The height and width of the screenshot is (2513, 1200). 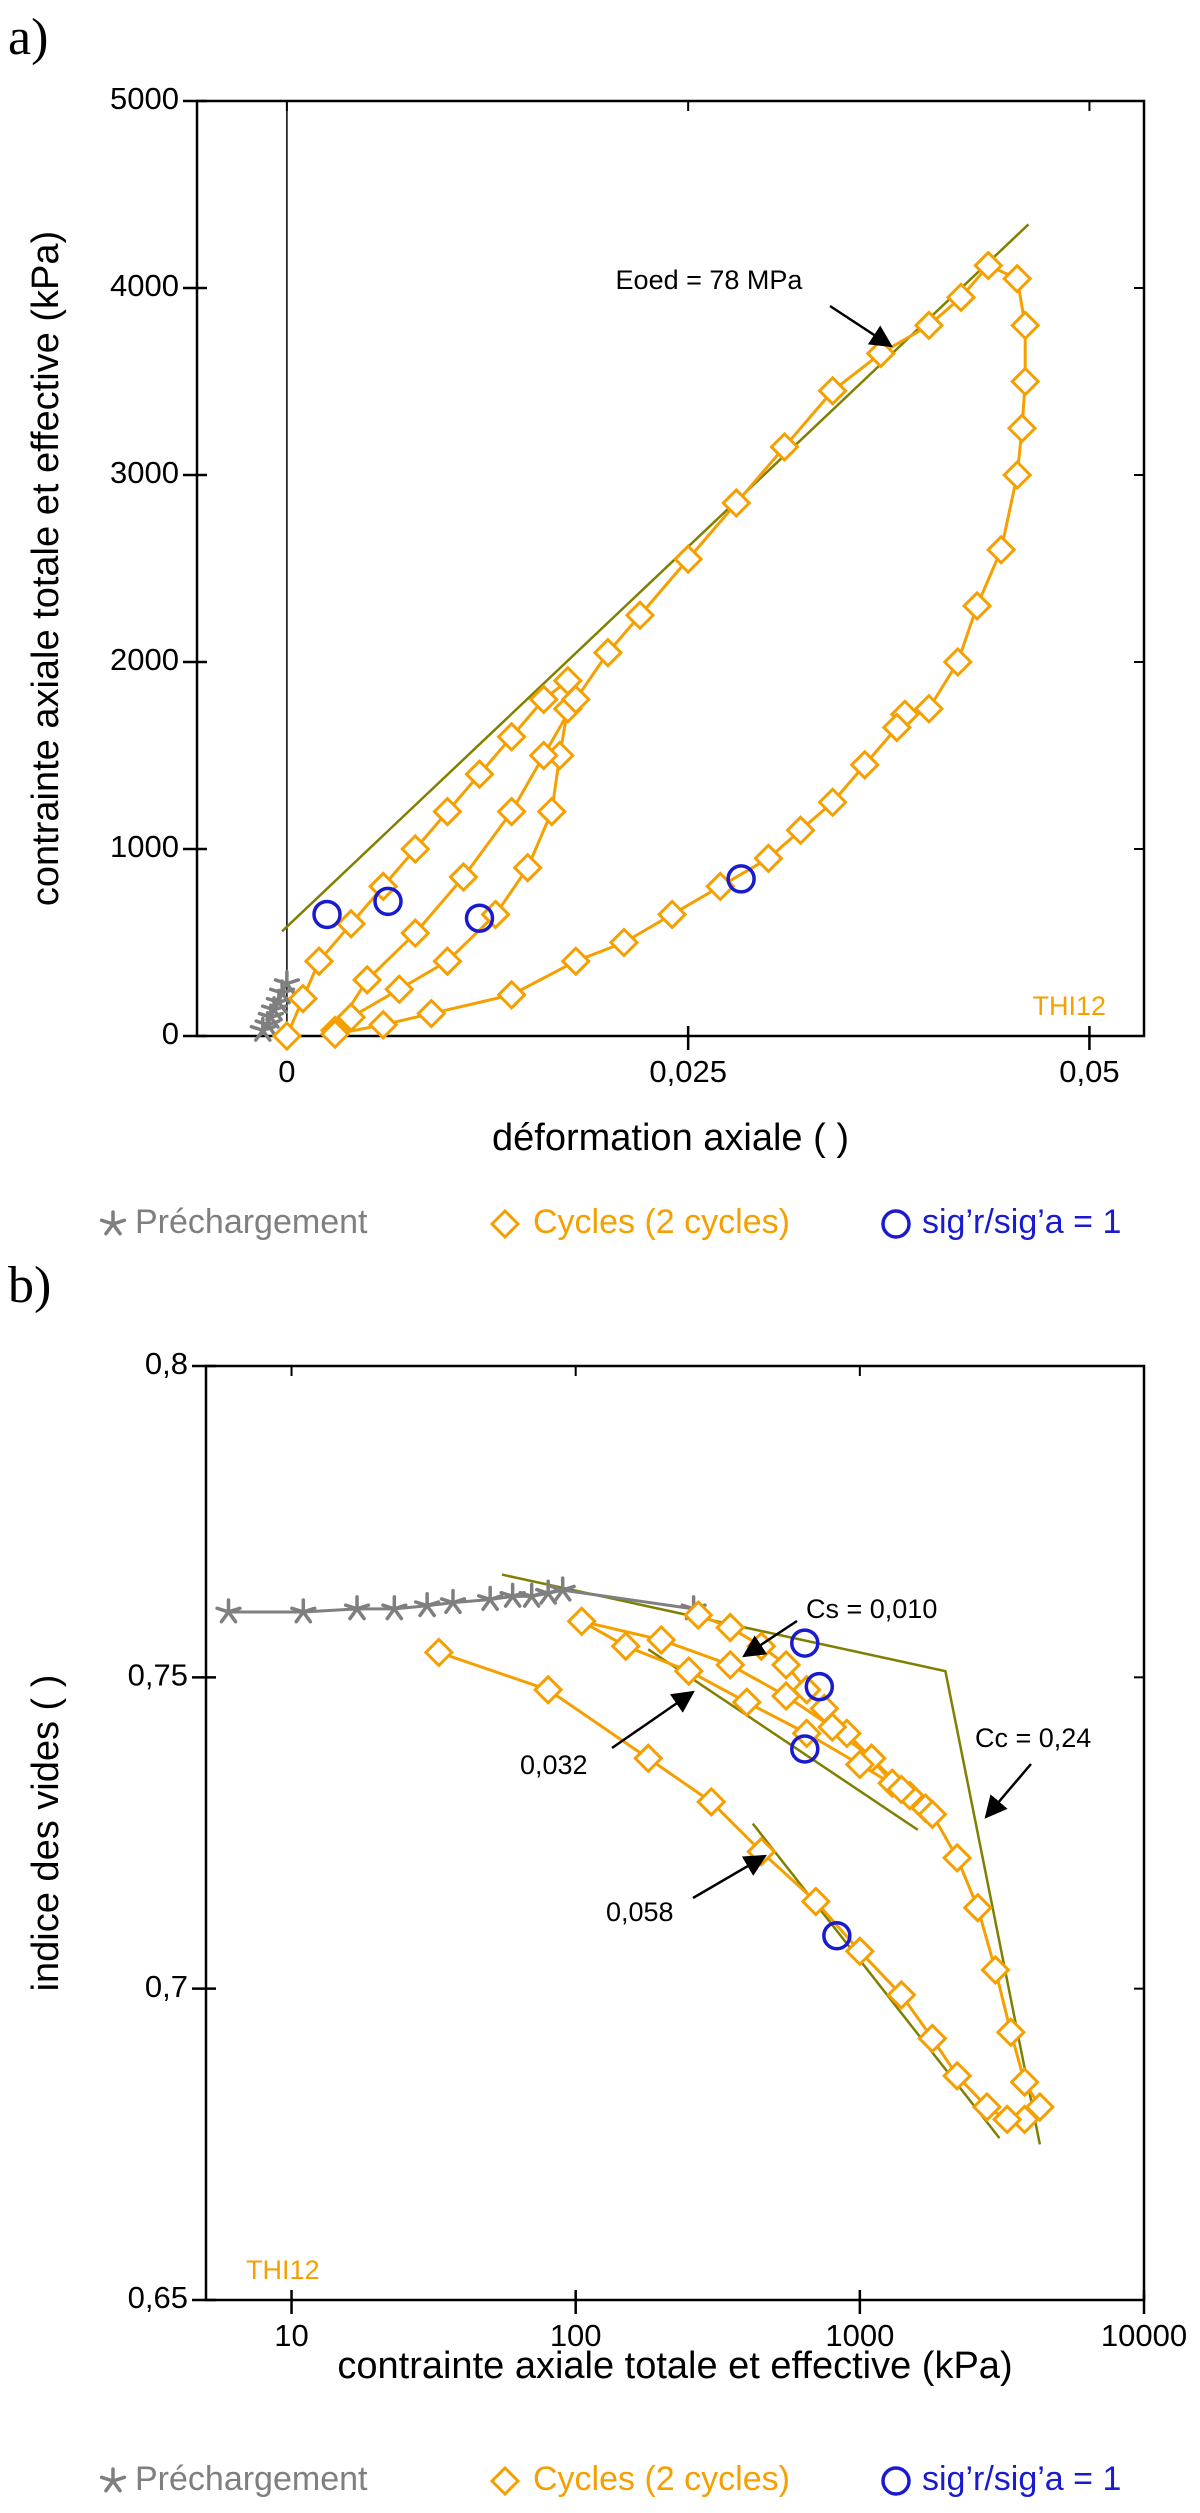 I want to click on x-tick-label: 0,025, so click(x=688, y=1071).